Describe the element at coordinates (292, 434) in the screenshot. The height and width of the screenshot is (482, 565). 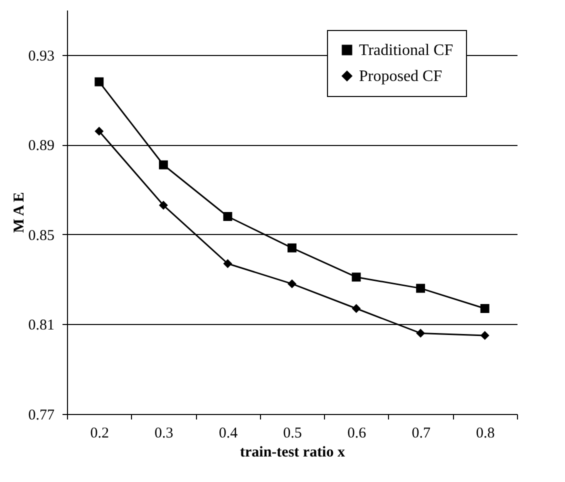
I see `x-tick-label: 0.5` at that location.